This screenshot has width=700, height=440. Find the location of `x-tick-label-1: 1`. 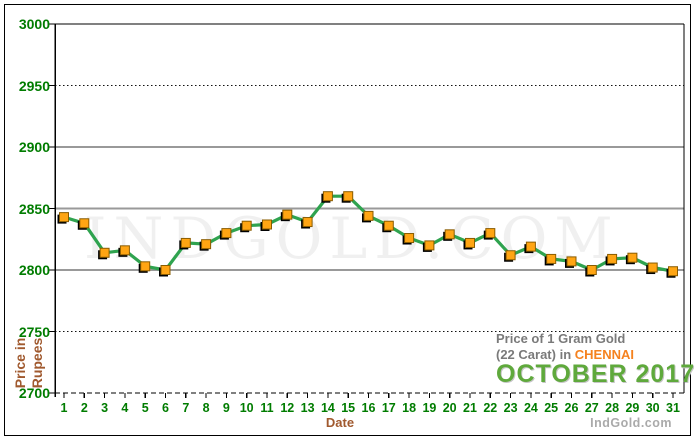

x-tick-label-1: 1 is located at coordinates (64, 408).